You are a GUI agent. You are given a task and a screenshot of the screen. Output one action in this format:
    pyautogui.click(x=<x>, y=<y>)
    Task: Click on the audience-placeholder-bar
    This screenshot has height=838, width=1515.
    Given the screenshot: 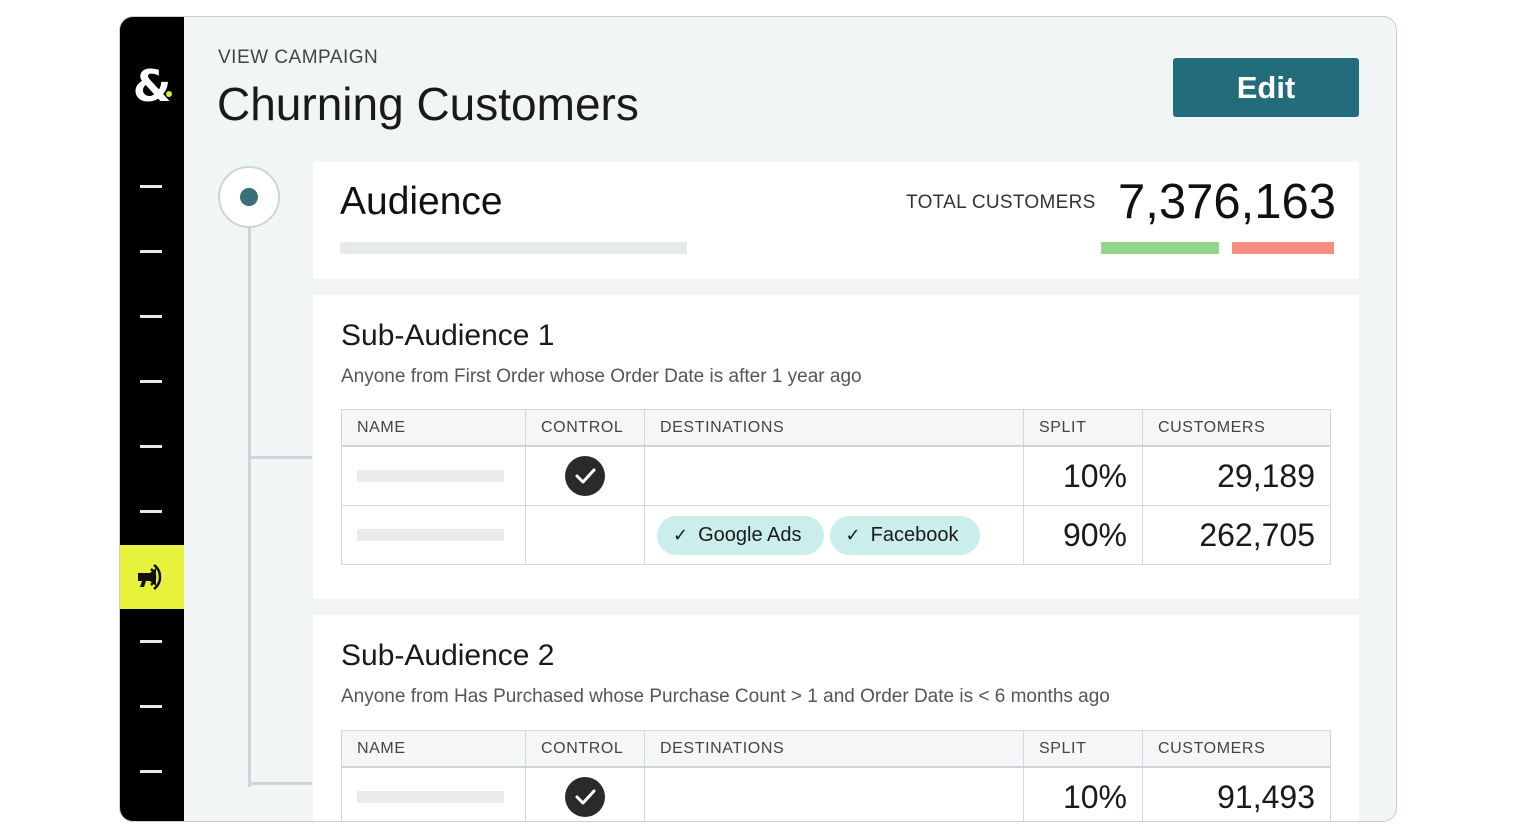 What is the action you would take?
    pyautogui.click(x=513, y=248)
    